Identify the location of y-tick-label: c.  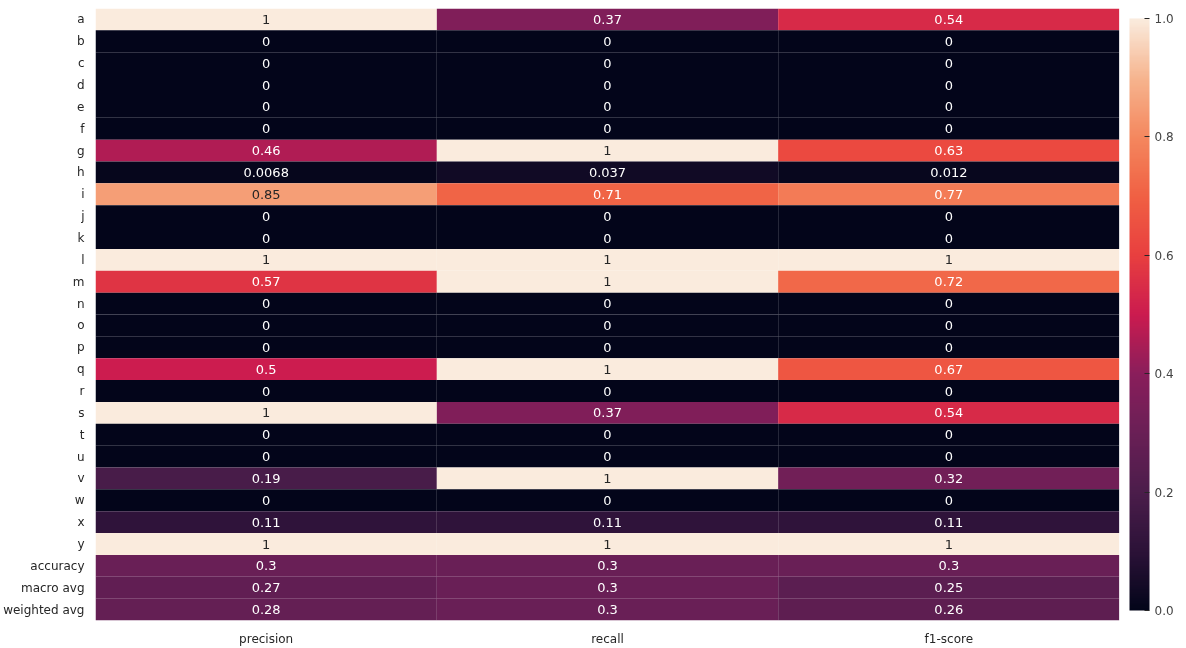
(81, 63).